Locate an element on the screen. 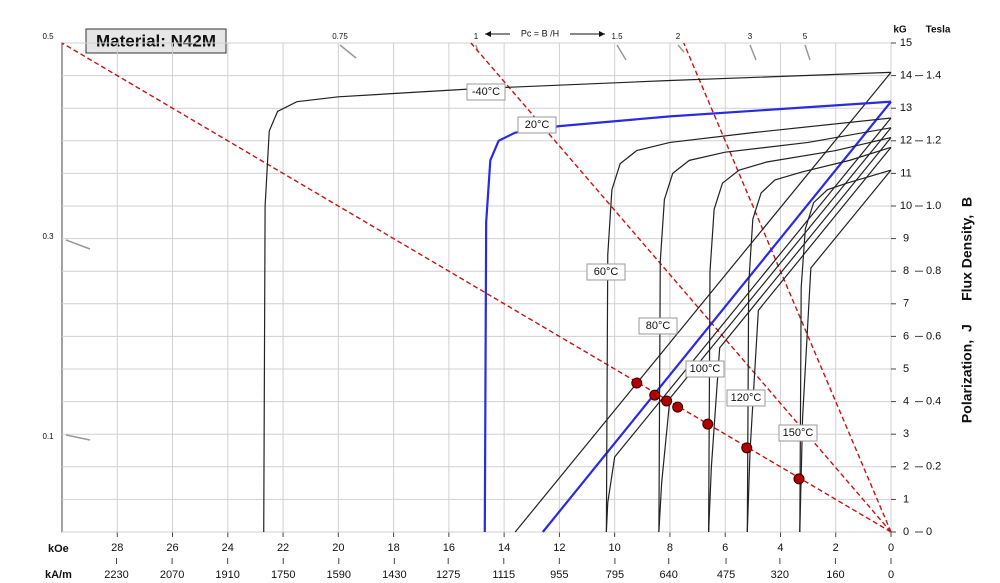 The height and width of the screenshot is (583, 1000). x2-tick-label: 320 is located at coordinates (780, 575).